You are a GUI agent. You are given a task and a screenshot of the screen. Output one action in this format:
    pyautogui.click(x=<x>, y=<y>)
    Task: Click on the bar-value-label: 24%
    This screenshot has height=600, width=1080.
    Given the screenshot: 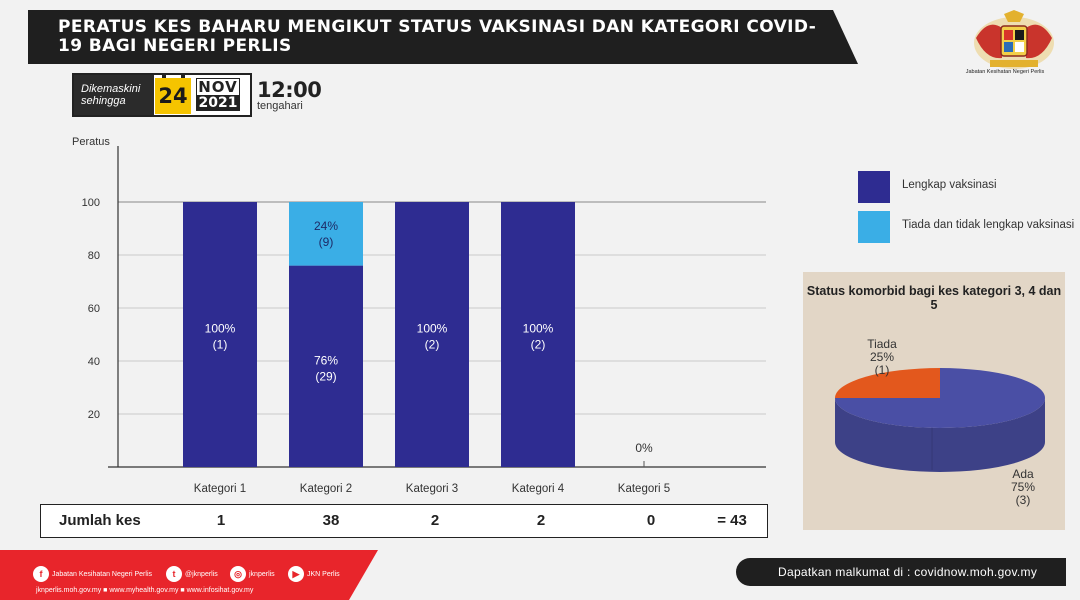 What is the action you would take?
    pyautogui.click(x=326, y=226)
    